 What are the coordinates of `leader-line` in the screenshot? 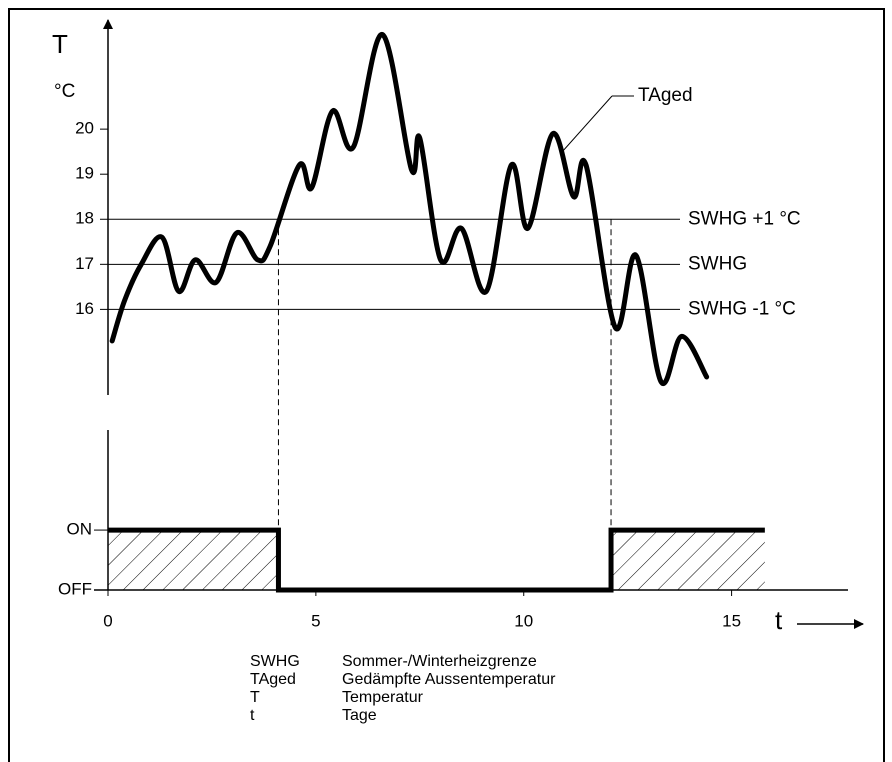 It's located at (587, 124).